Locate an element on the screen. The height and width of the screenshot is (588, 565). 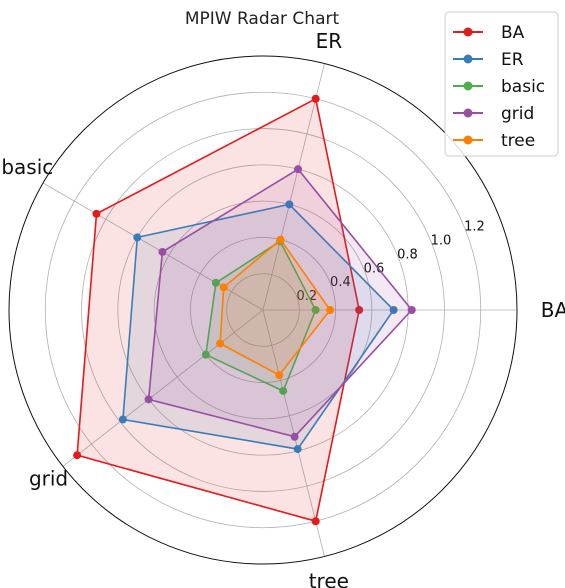
axis-label-tree: tree is located at coordinates (329, 578).